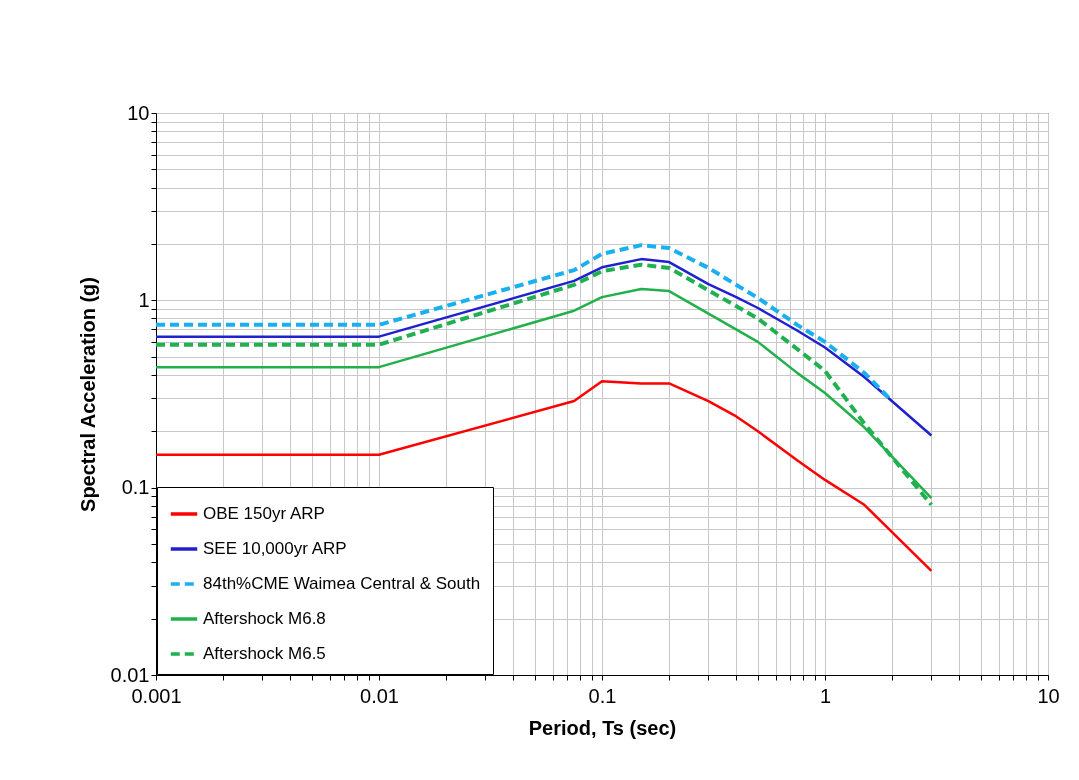 This screenshot has height=780, width=1079. Describe the element at coordinates (1048, 695) in the screenshot. I see `x-tick-label: 10` at that location.